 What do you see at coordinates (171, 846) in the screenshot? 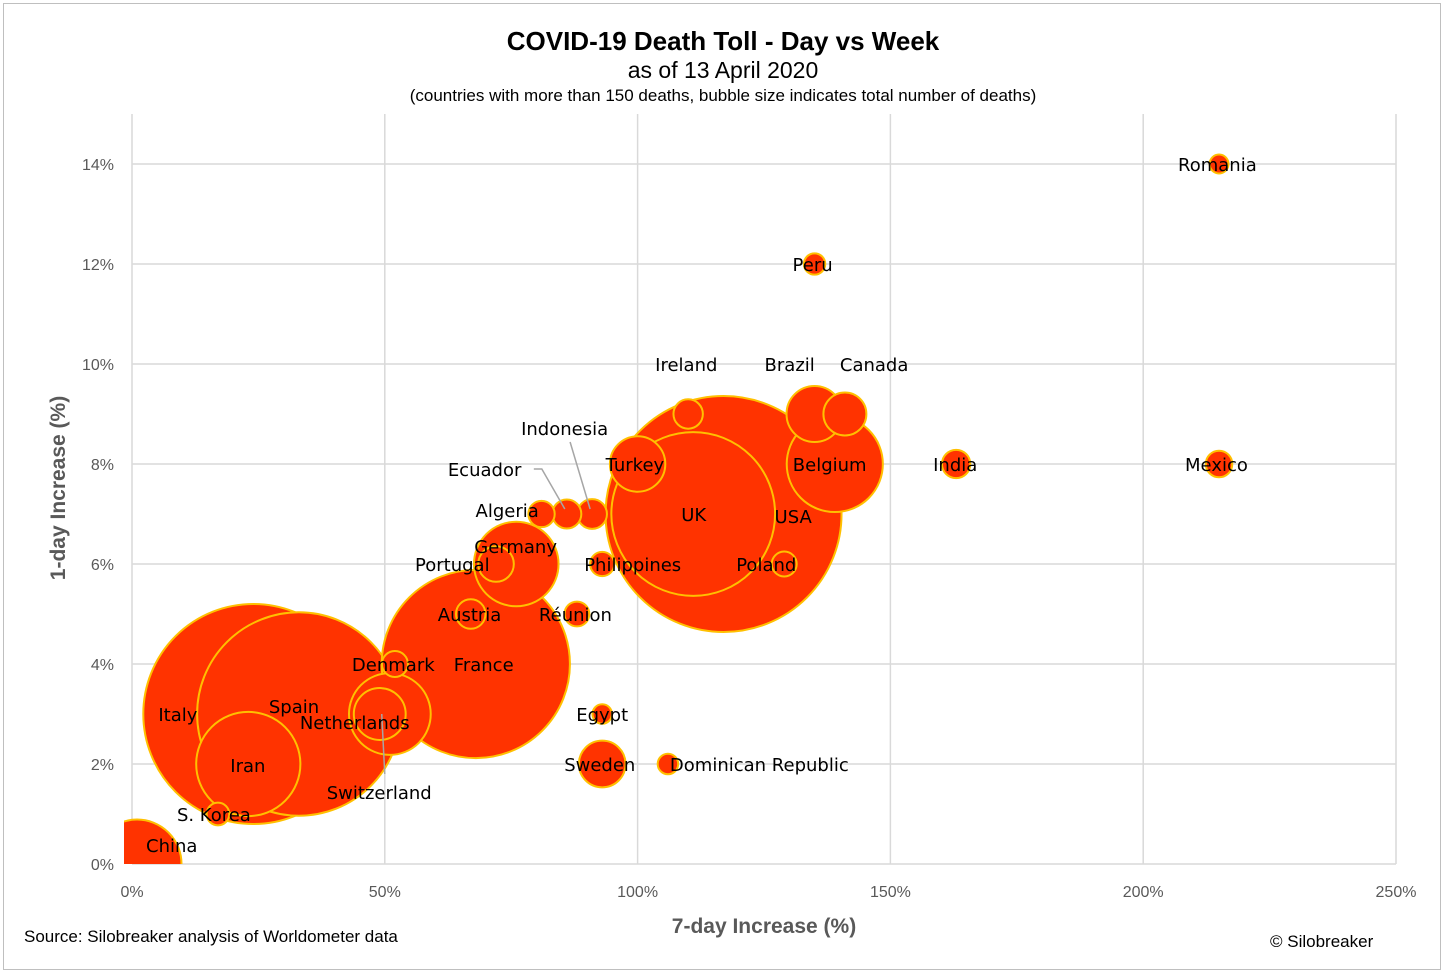
I see `bubble-label: China` at bounding box center [171, 846].